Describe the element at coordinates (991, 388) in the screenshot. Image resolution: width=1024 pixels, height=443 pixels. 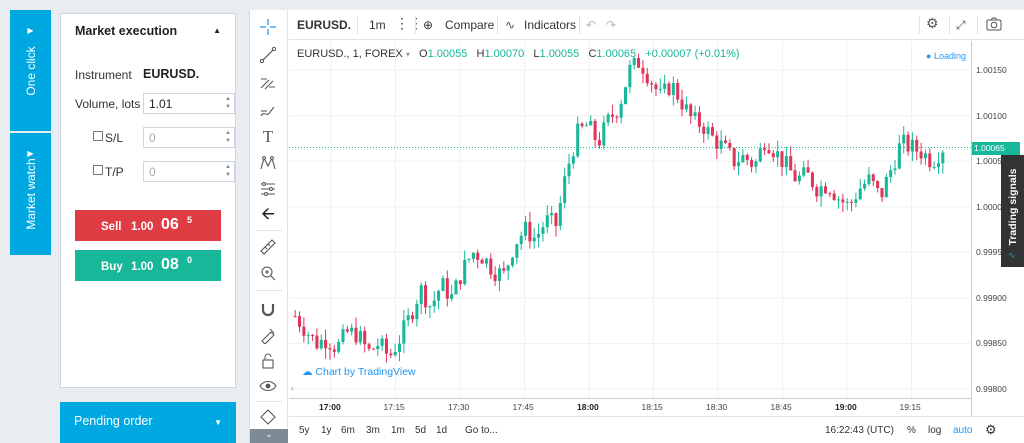
I see `price-tick-label: 0.99800` at that location.